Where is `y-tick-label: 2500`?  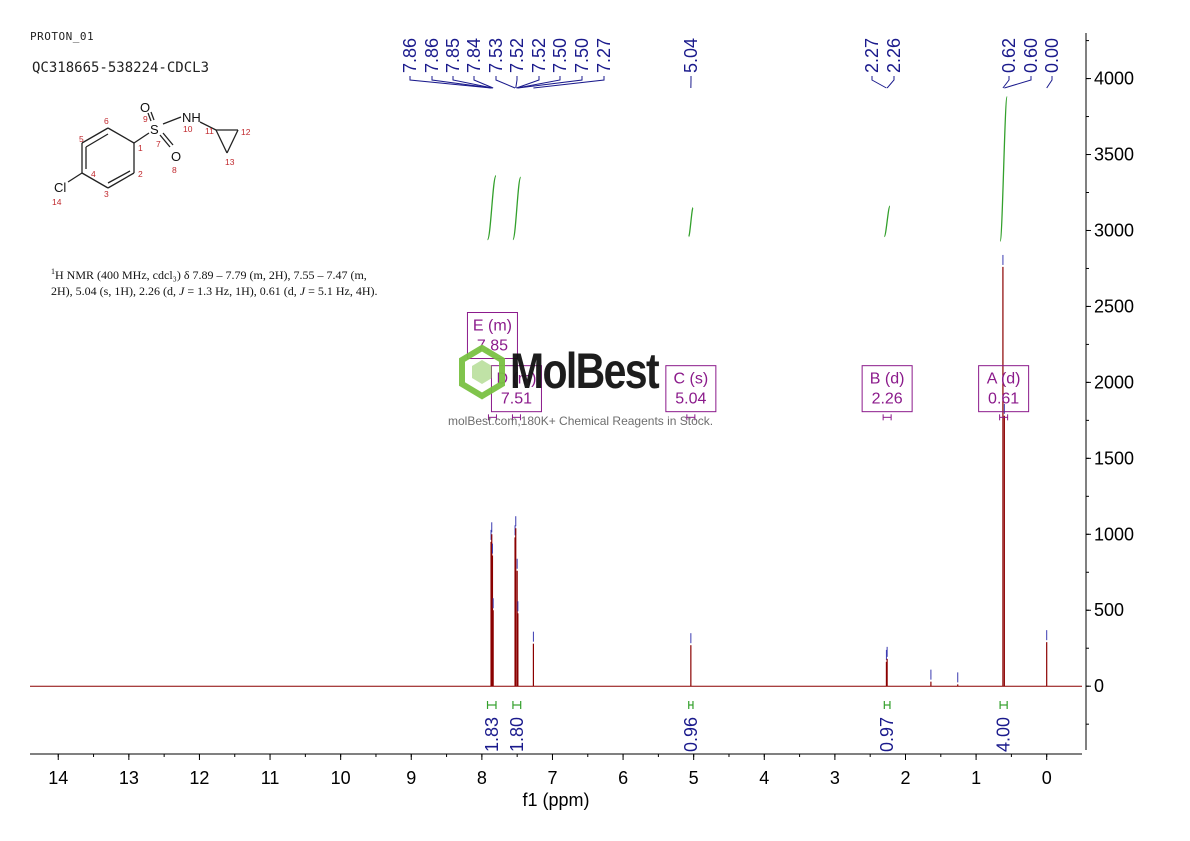 y-tick-label: 2500 is located at coordinates (1114, 306).